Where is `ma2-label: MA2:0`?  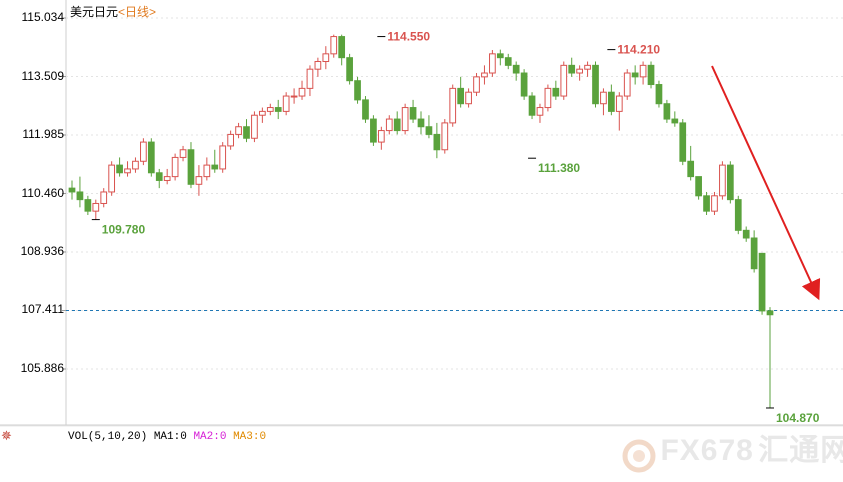
ma2-label: MA2:0 is located at coordinates (210, 437).